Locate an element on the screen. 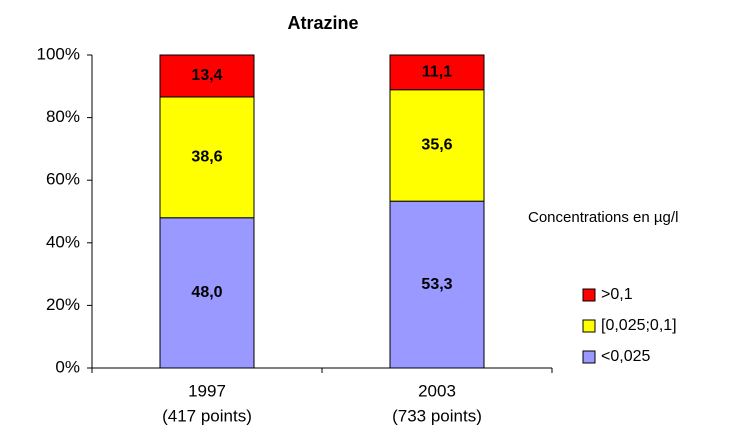 This screenshot has height=440, width=750. y-tick-label: 0% is located at coordinates (67, 366).